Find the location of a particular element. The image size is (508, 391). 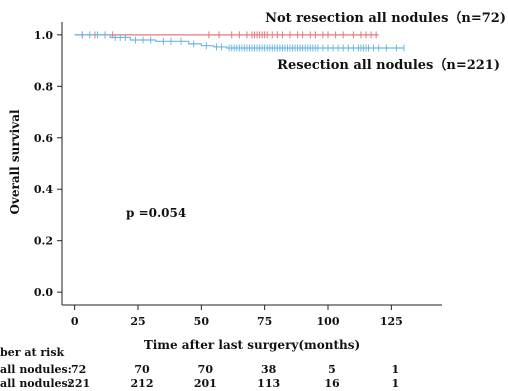

risk-values: 72 70 70 38 5 1 221 212 201 113 16 1 is located at coordinates (233, 376).